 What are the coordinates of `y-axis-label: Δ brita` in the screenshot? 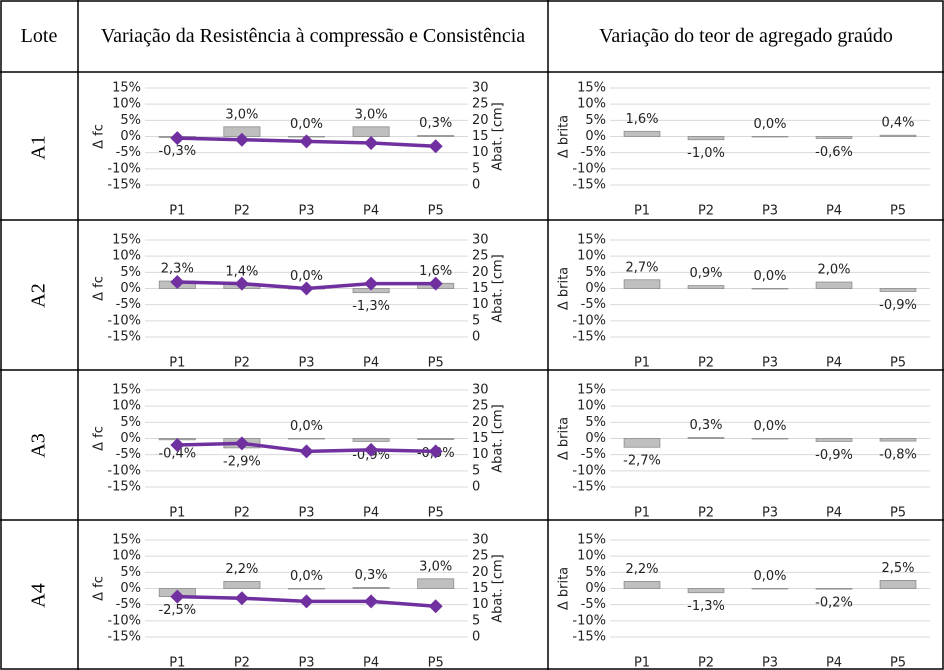 It's located at (564, 438).